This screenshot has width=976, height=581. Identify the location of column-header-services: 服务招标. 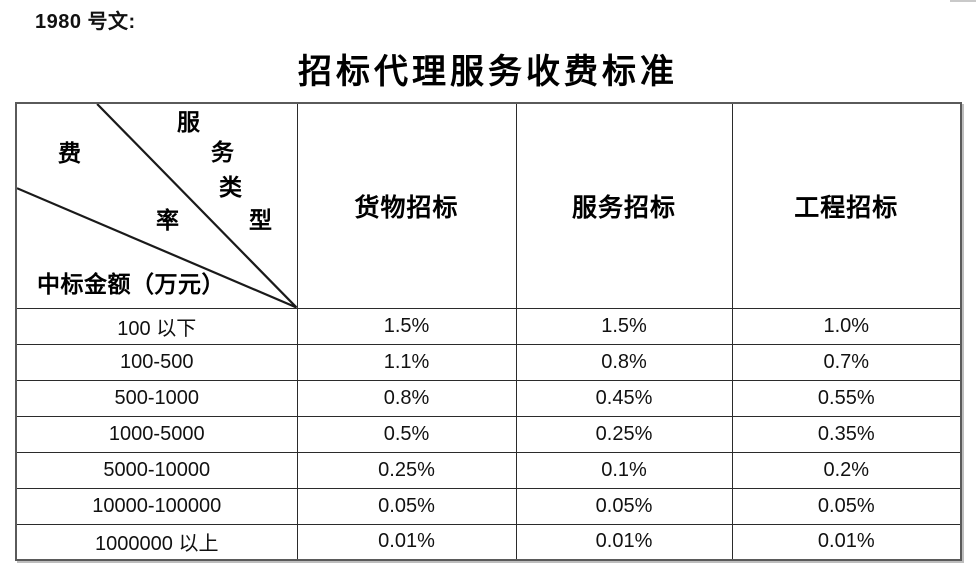
(624, 205).